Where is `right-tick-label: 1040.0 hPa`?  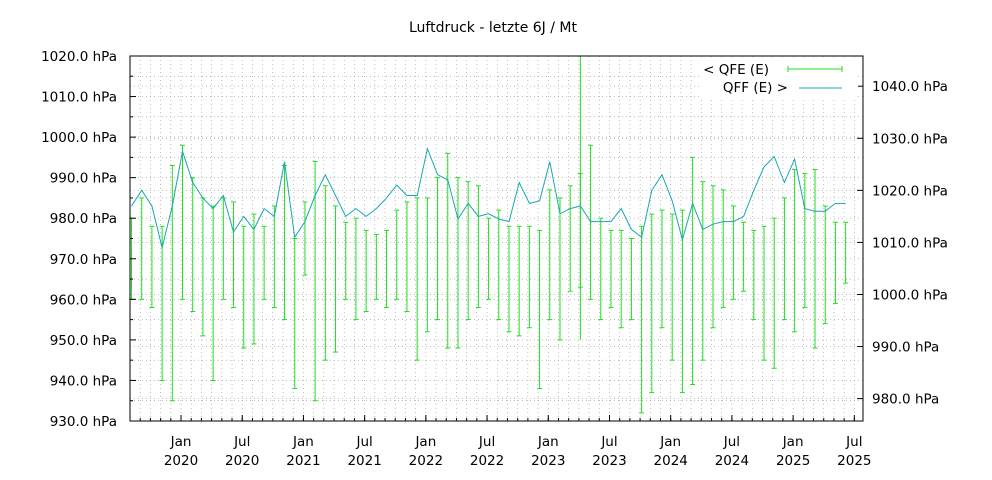
right-tick-label: 1040.0 hPa is located at coordinates (910, 87).